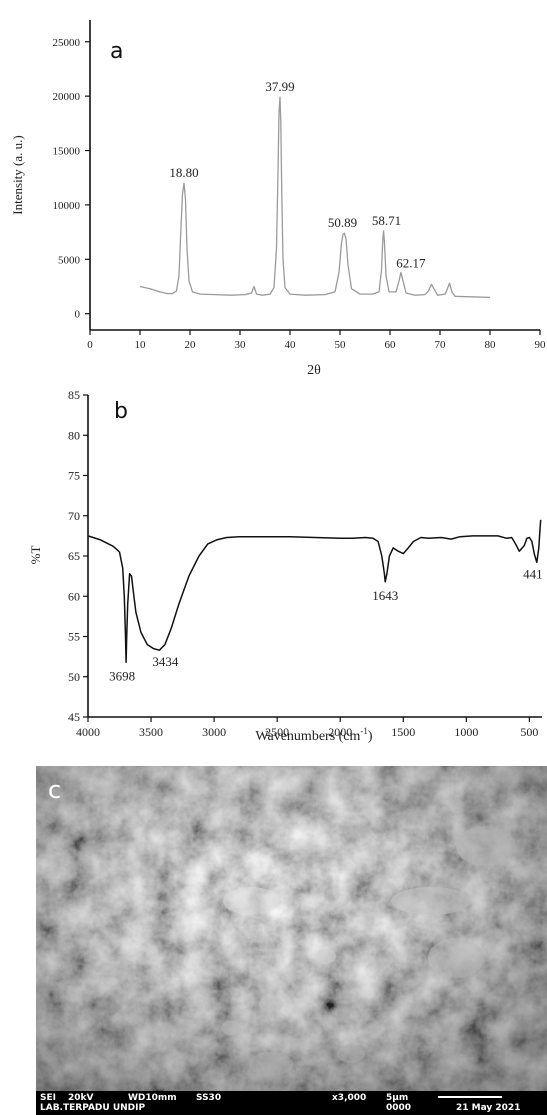 The image size is (547, 1115). I want to click on ftir-y-tick-label: 75, so click(74, 476).